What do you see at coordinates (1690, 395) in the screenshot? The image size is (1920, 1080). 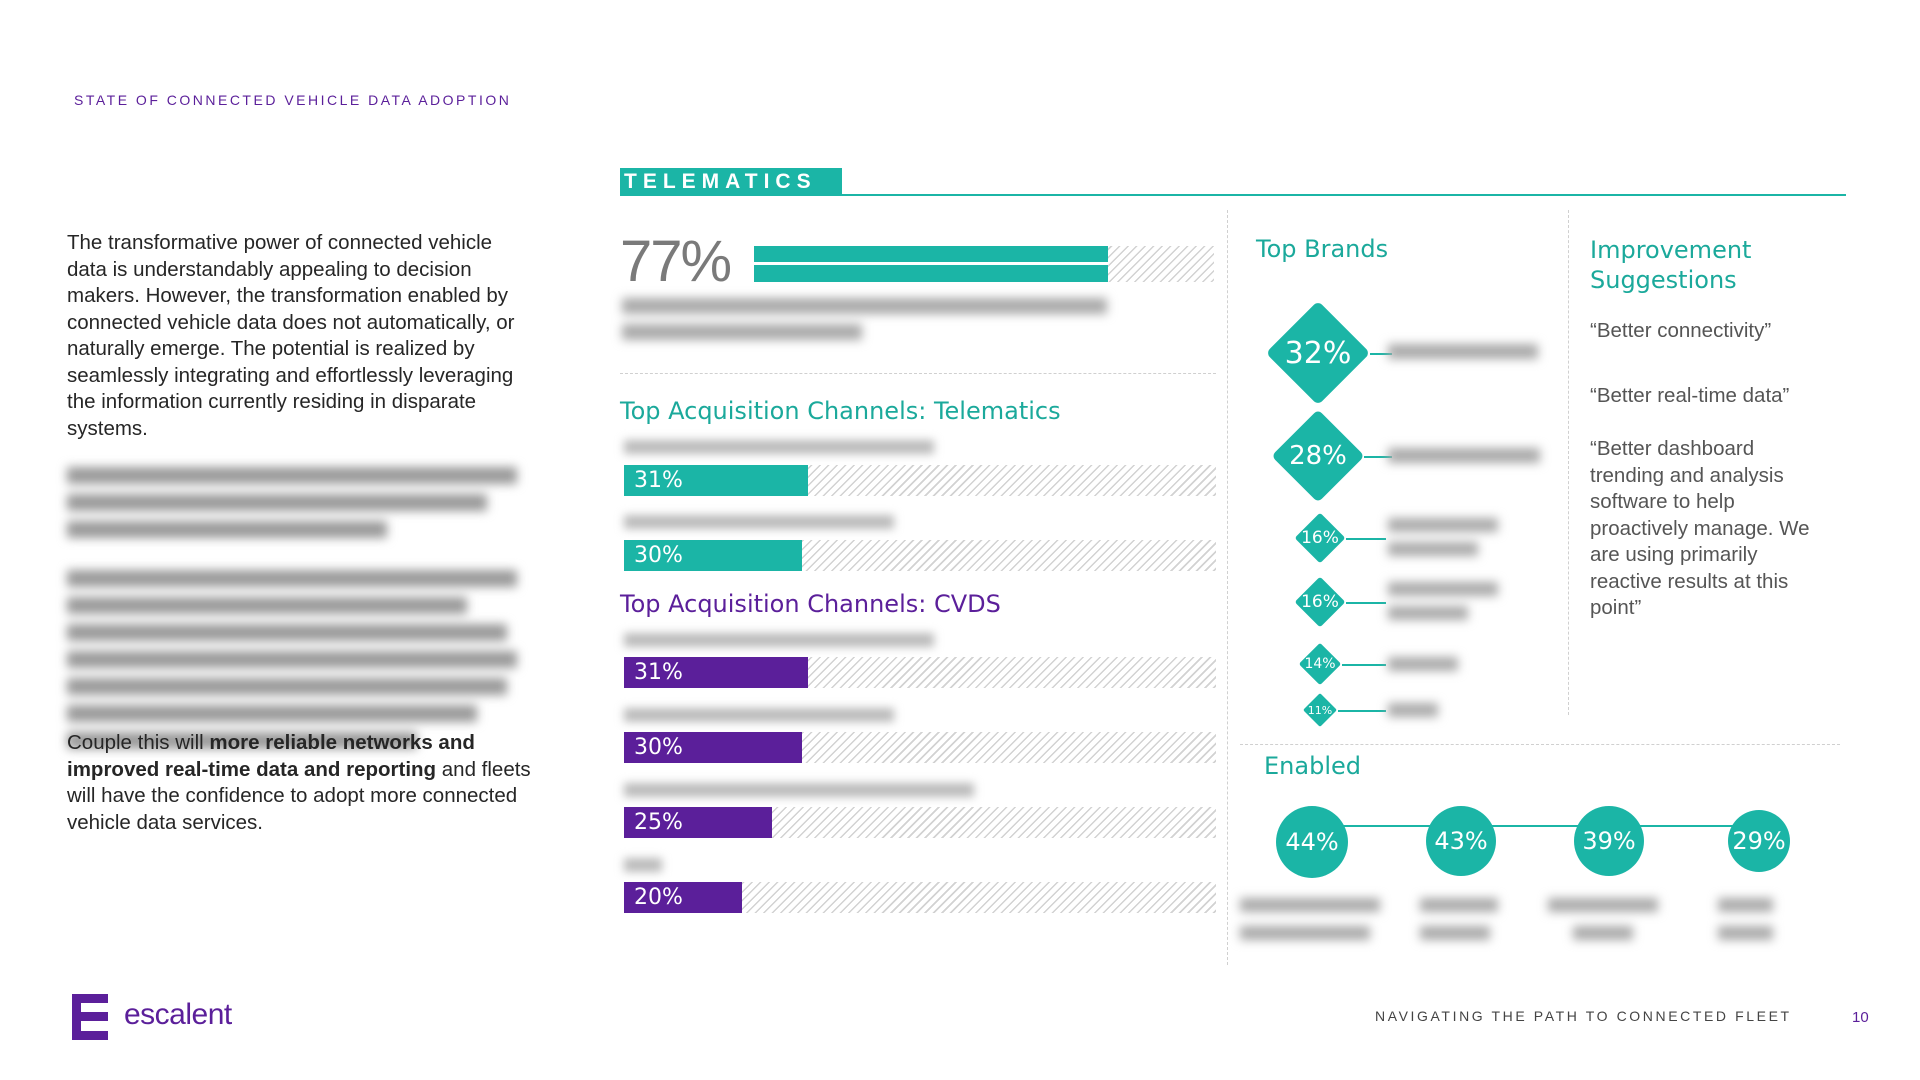 I see `improvement-quote: “Better real-time data”` at bounding box center [1690, 395].